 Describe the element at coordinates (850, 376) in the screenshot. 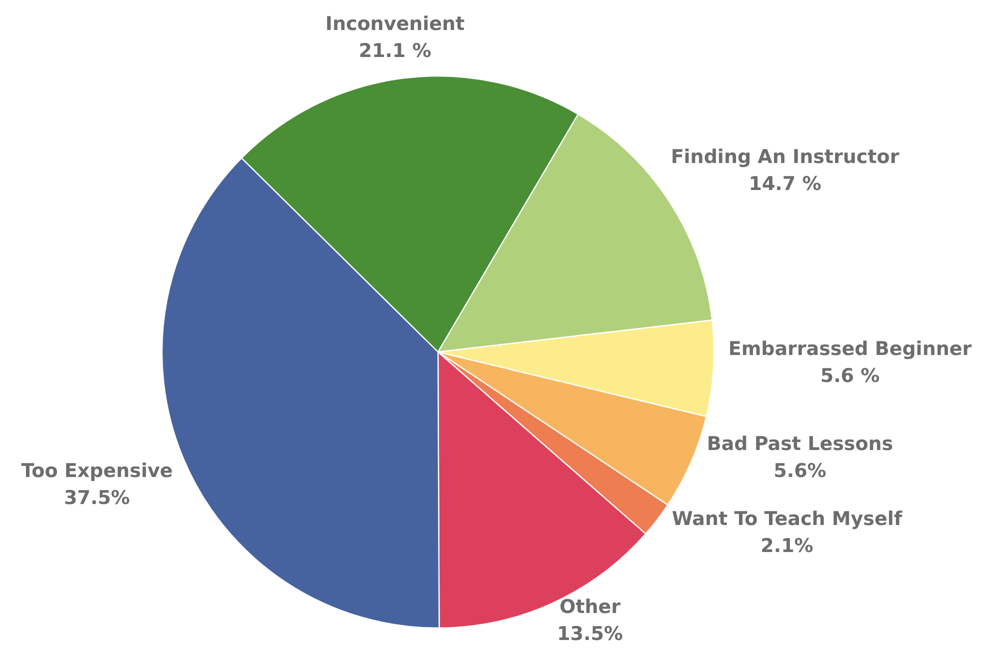

I see `data-label: 5.6 %` at that location.